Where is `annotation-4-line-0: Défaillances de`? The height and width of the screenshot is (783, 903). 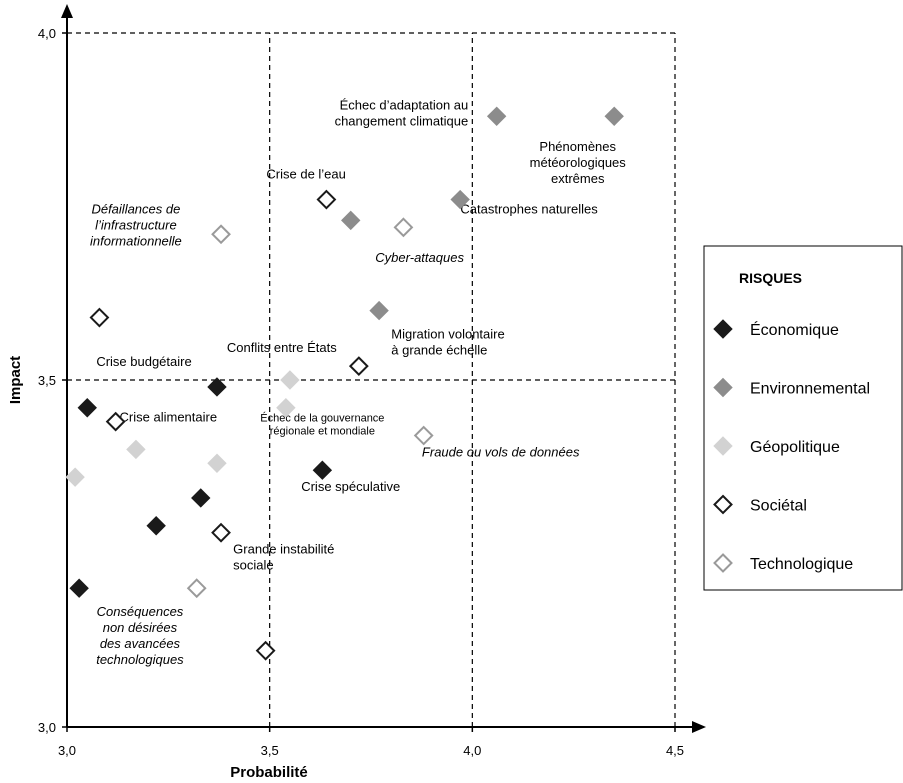 annotation-4-line-0: Défaillances de is located at coordinates (135, 208).